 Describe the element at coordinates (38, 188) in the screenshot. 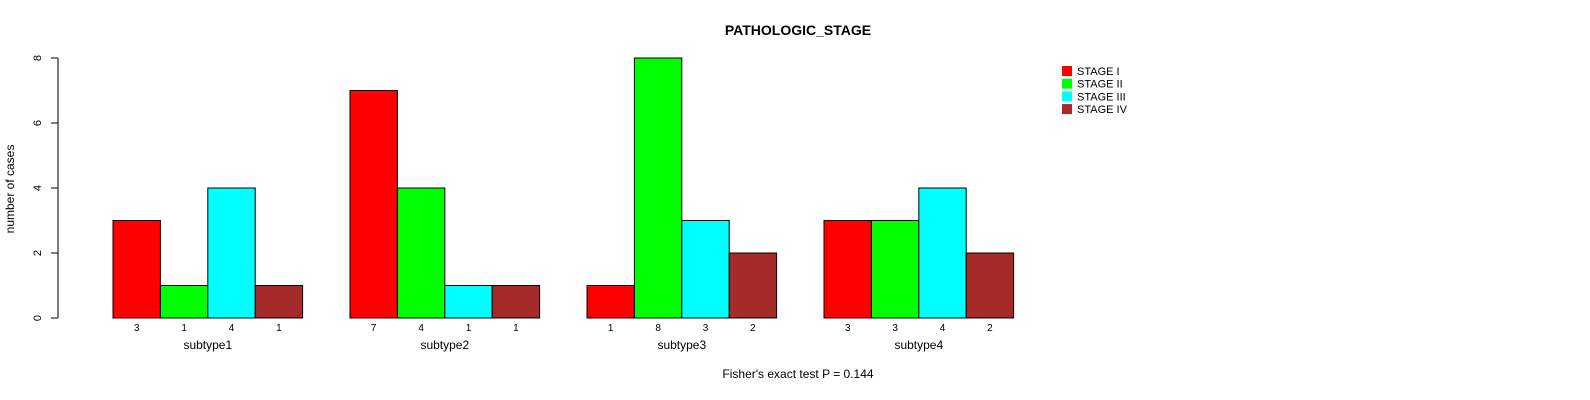

I see `y-tick-label: 4` at that location.